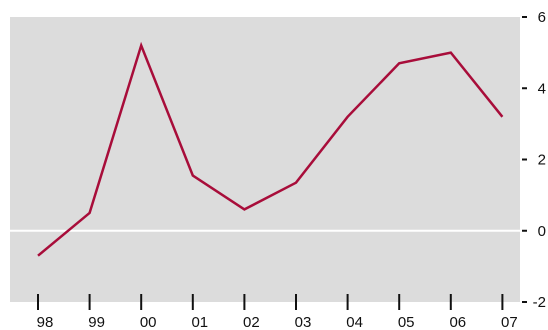 The width and height of the screenshot is (548, 330). Describe the element at coordinates (148, 322) in the screenshot. I see `x-tick-label: 00` at that location.